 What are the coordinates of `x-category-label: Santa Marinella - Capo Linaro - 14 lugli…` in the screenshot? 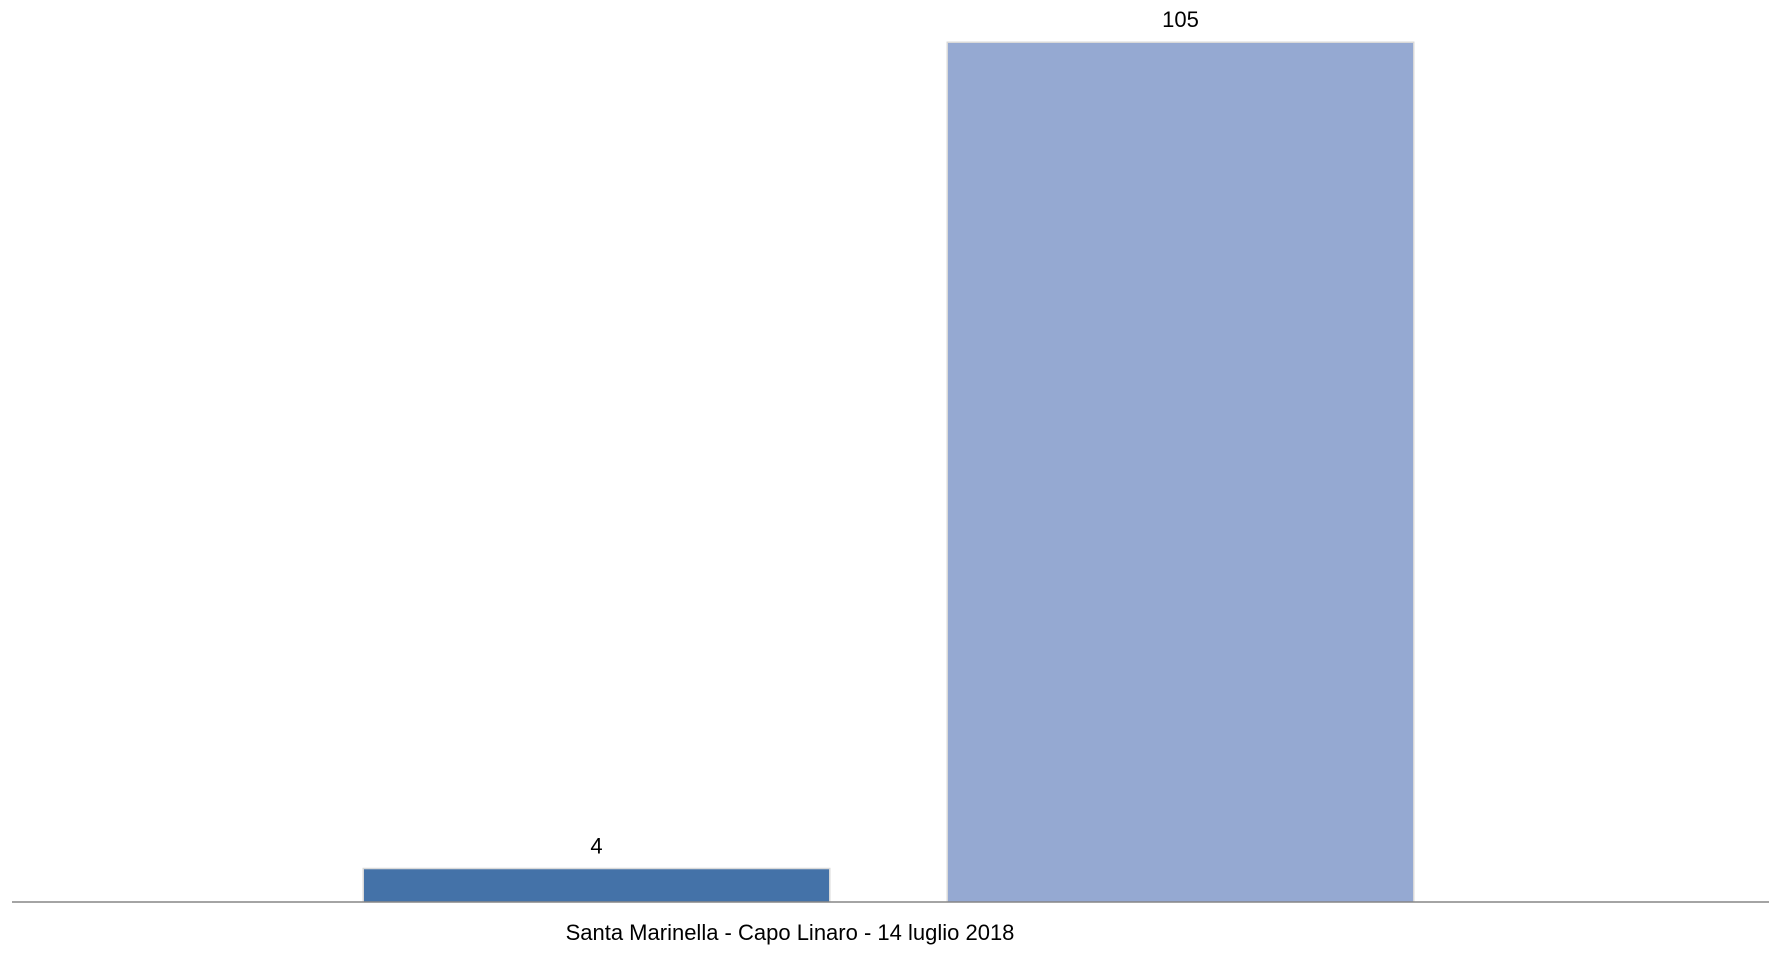 It's located at (790, 932).